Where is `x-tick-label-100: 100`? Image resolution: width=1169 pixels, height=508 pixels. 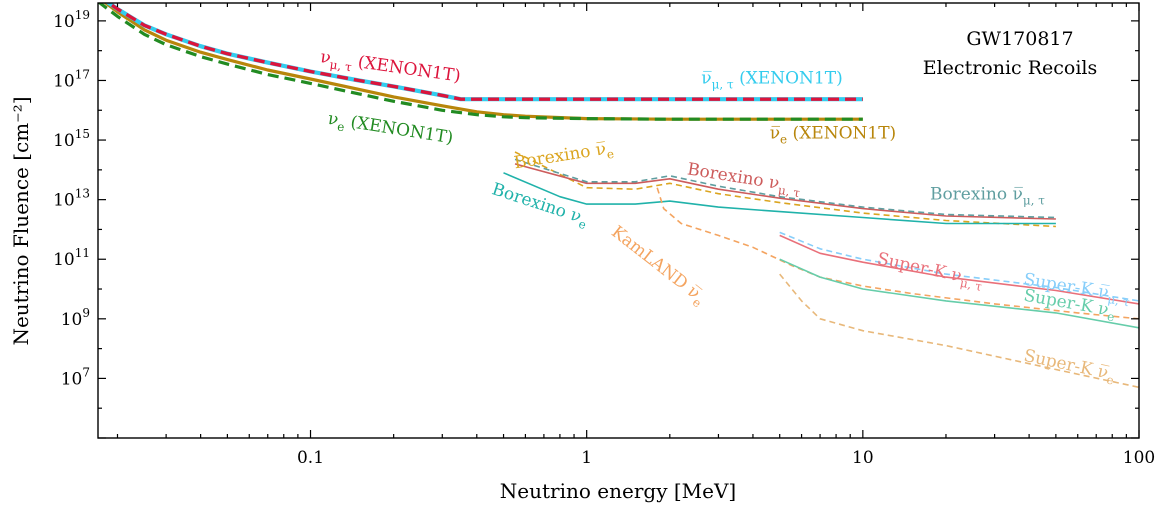 x-tick-label-100: 100 is located at coordinates (1139, 458).